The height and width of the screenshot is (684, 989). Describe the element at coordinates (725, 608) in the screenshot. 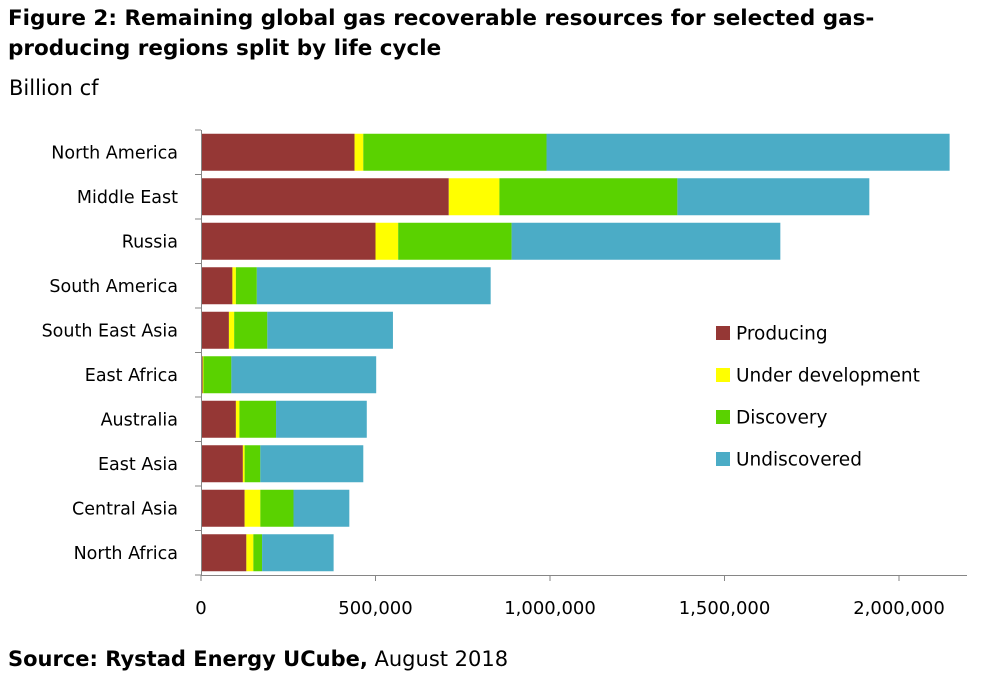

I see `x-tick-label: 1,500,000` at that location.